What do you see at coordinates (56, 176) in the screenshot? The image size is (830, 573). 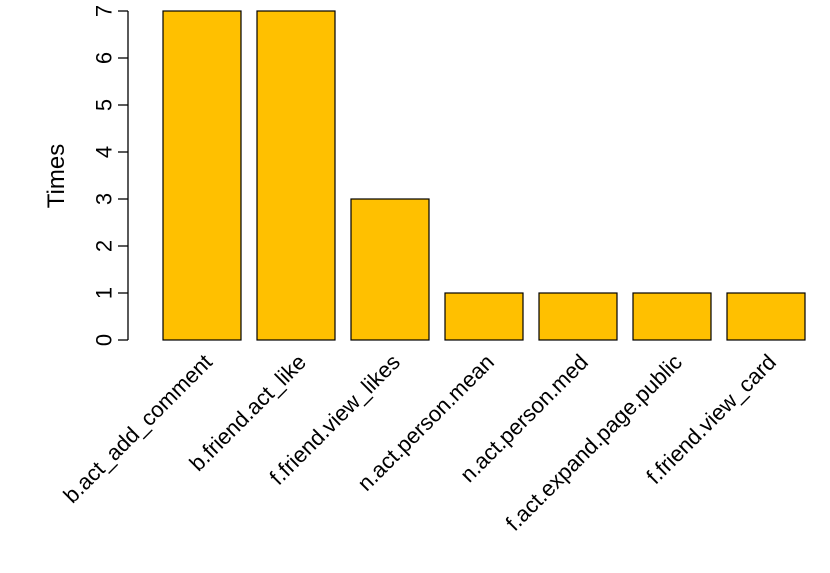 I see `y-axis-label: Times` at bounding box center [56, 176].